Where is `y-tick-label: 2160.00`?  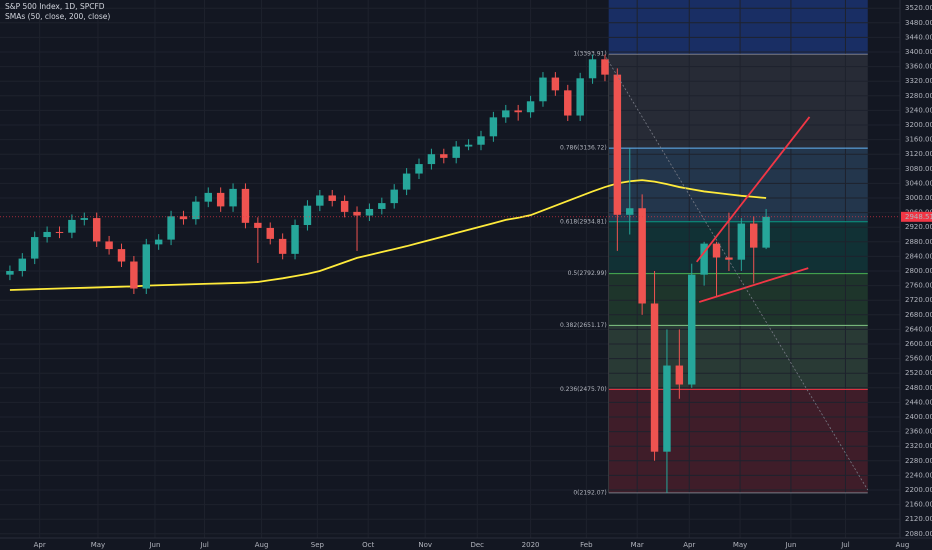
y-tick-label: 2160.00 is located at coordinates (918, 505).